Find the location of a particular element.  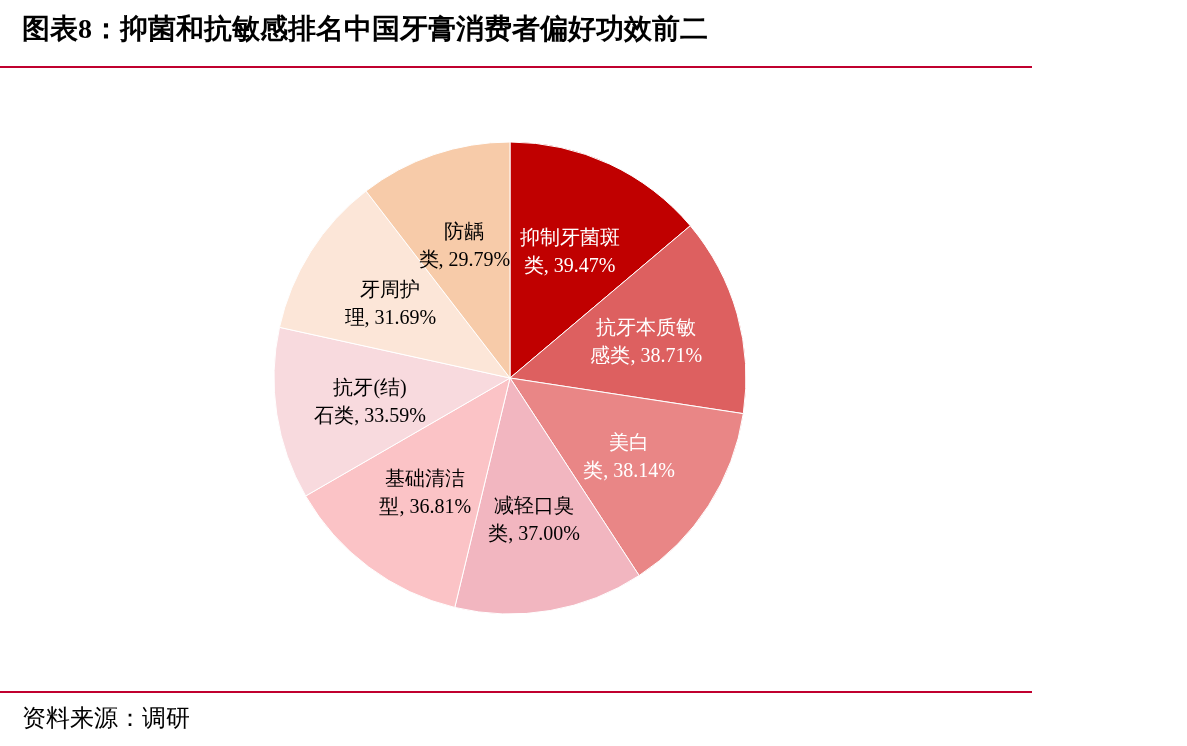

slice-label: 减轻口臭类, 37.00% is located at coordinates (534, 518).